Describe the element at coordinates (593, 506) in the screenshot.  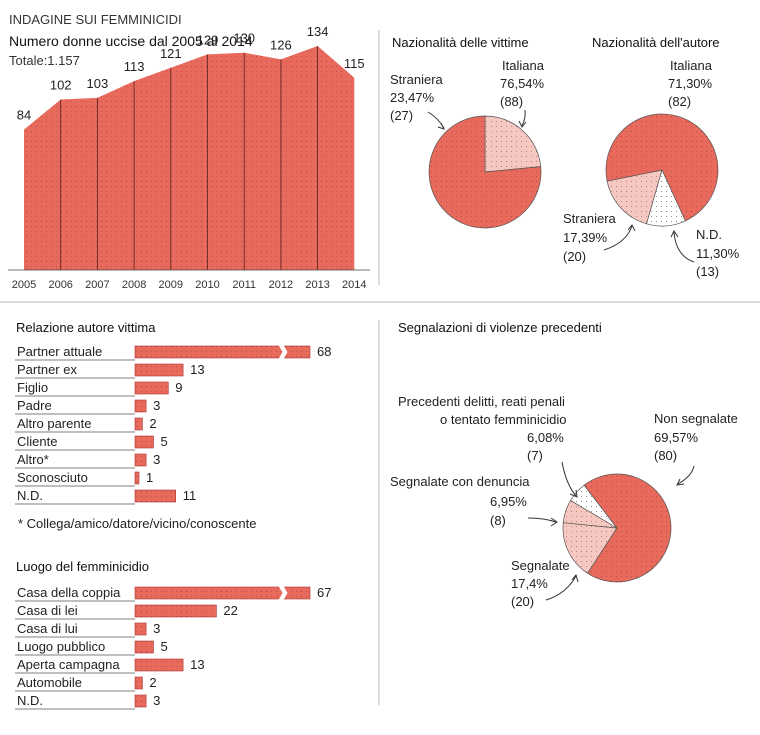
I see `pie-reports-slice-precedenti-delitti-reati-penali-o-tentato-femminicidio-texture` at that location.